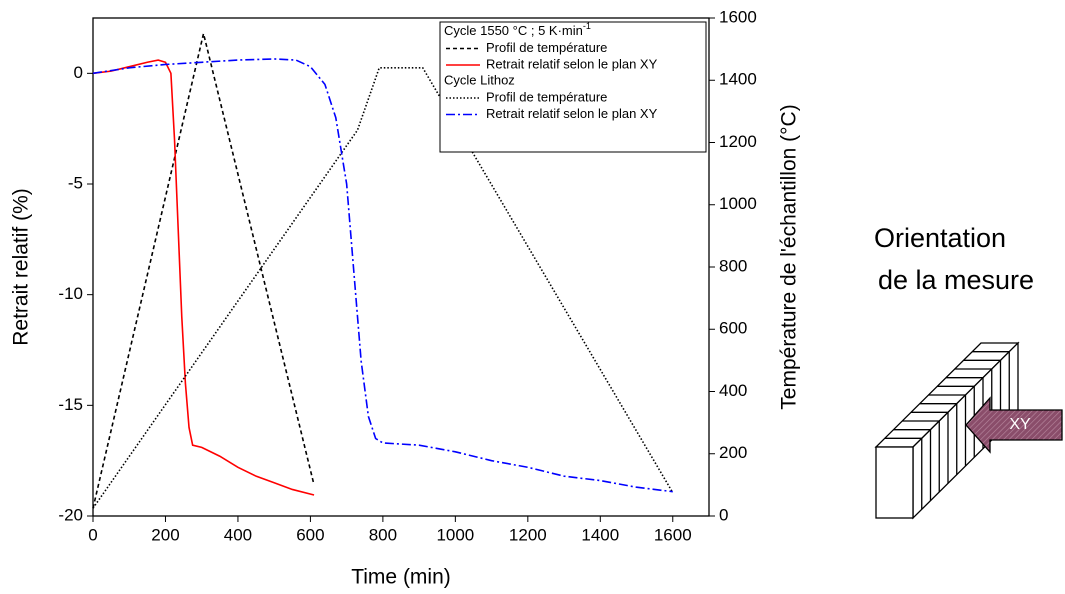 The height and width of the screenshot is (594, 1065). Describe the element at coordinates (723, 514) in the screenshot. I see `y2-tick-label: 0` at that location.